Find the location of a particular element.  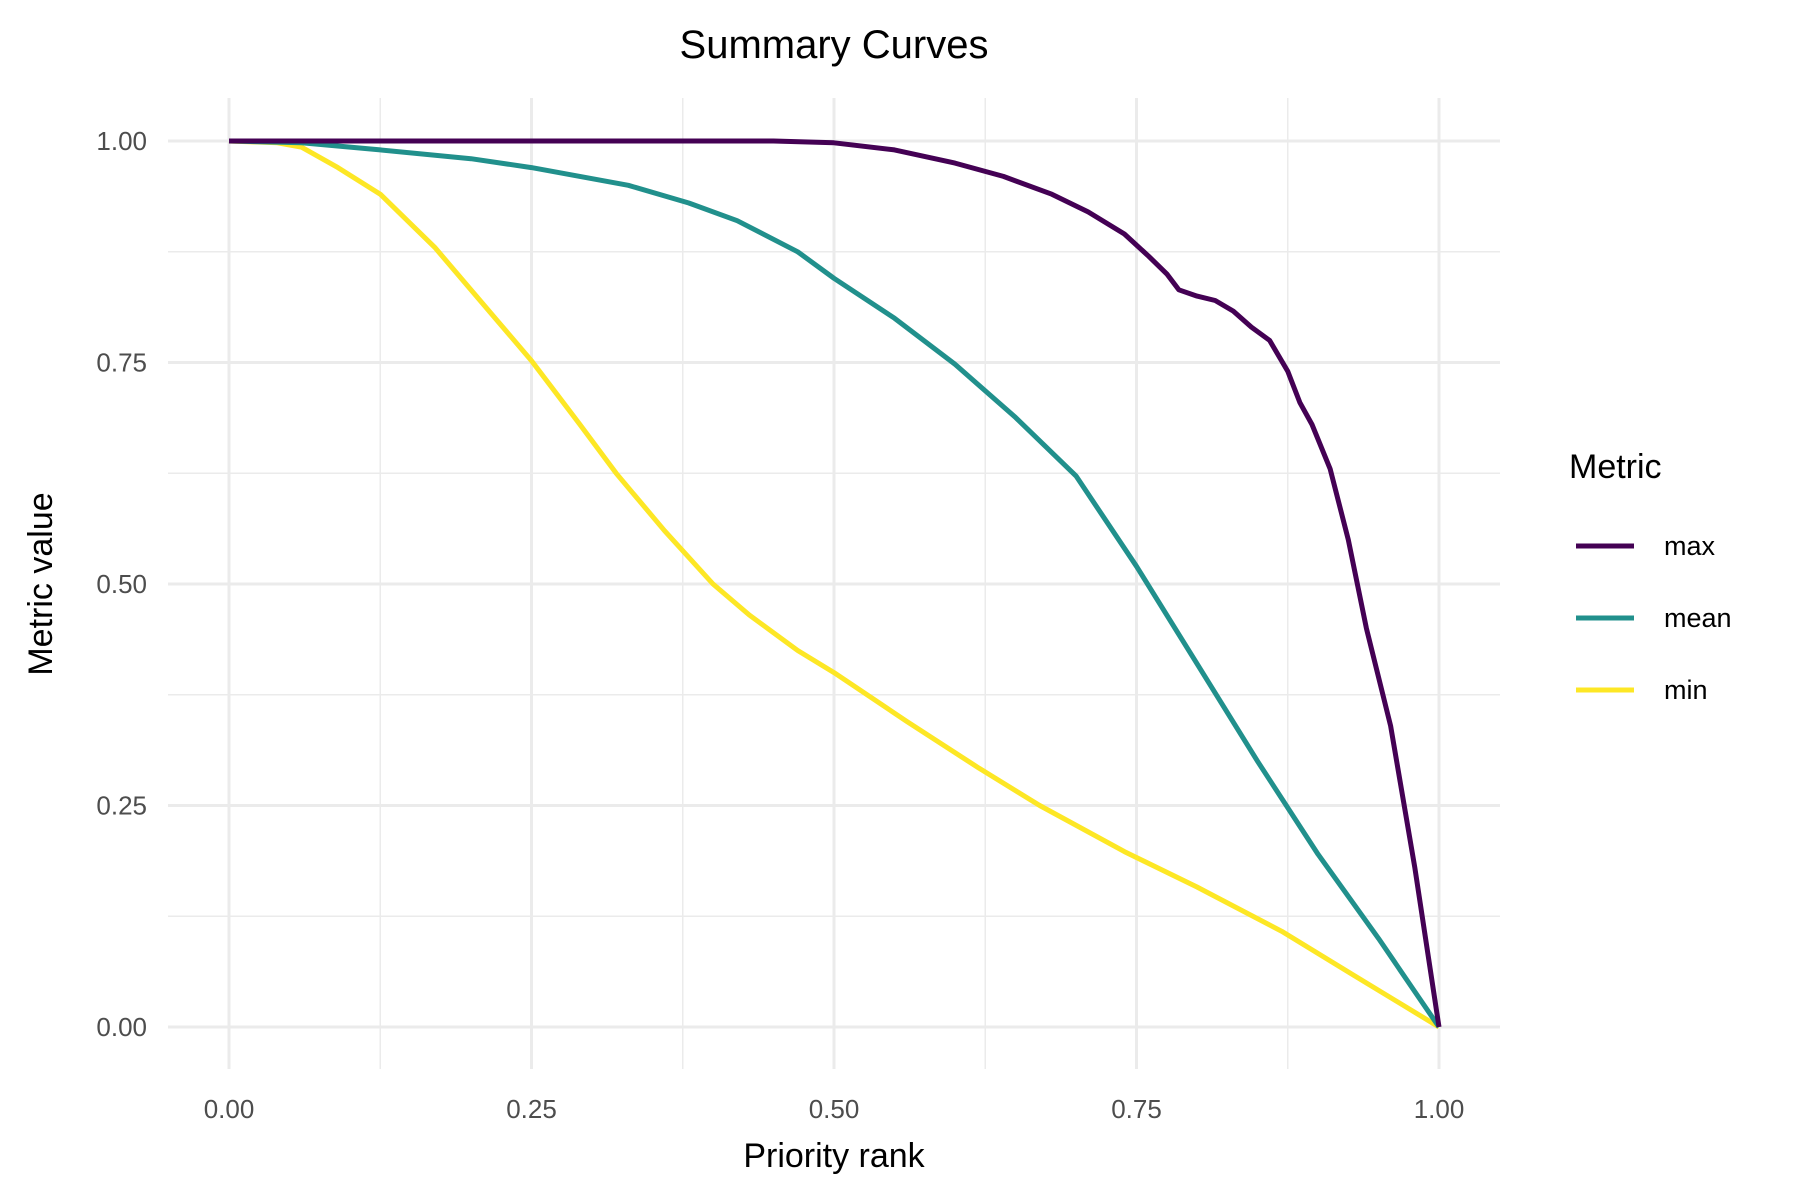

x-axis-title: Priority rank is located at coordinates (834, 1156).